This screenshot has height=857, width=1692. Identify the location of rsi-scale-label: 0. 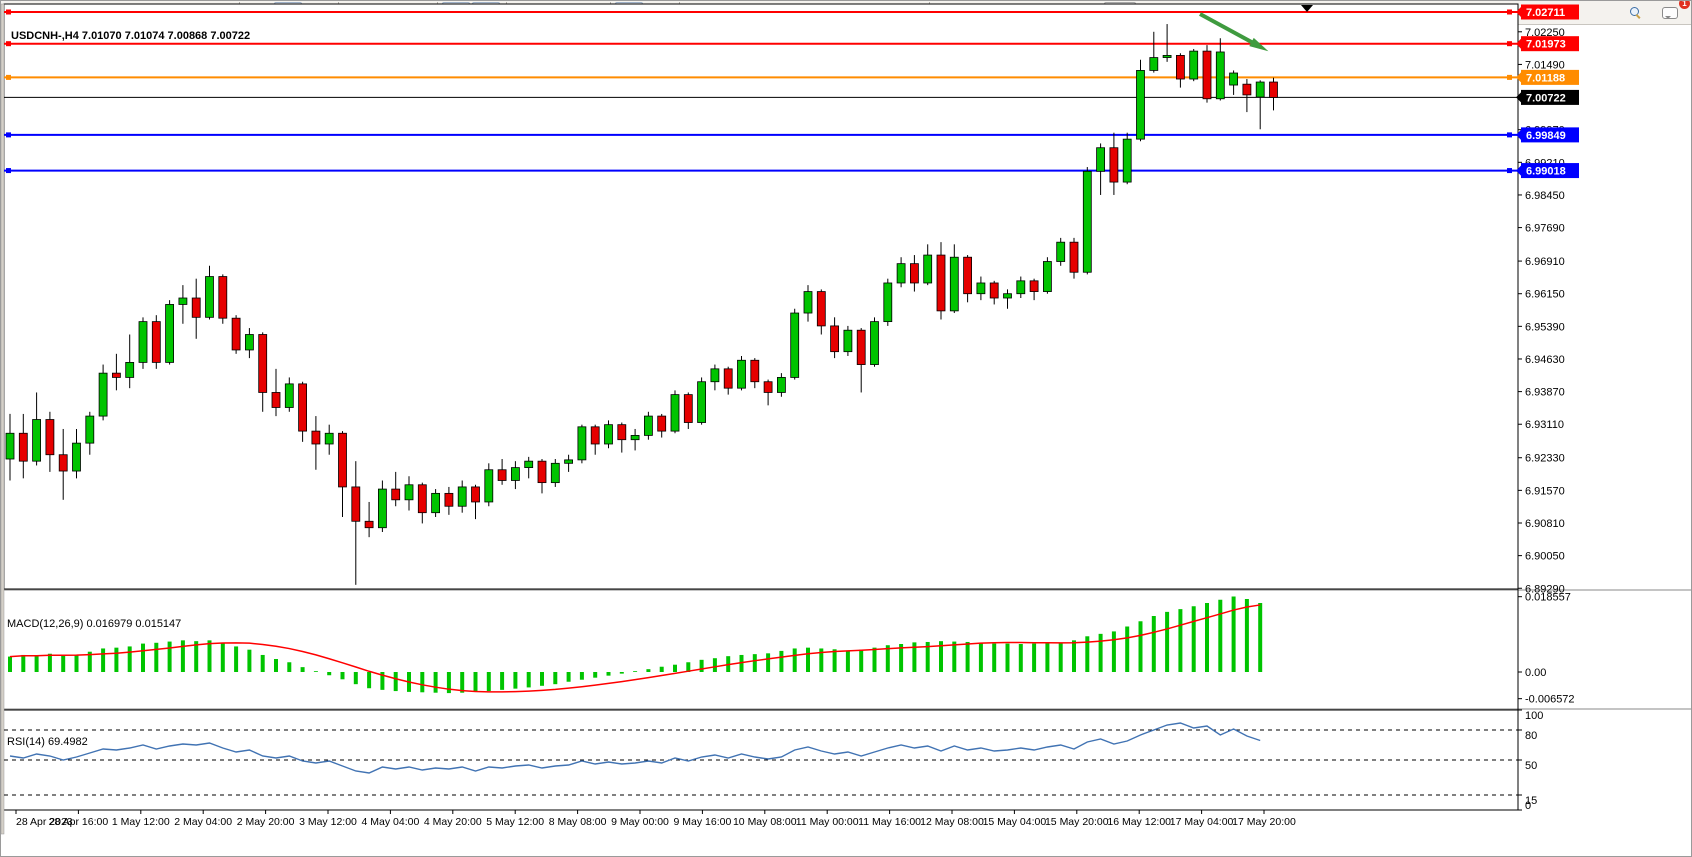
(1528, 806).